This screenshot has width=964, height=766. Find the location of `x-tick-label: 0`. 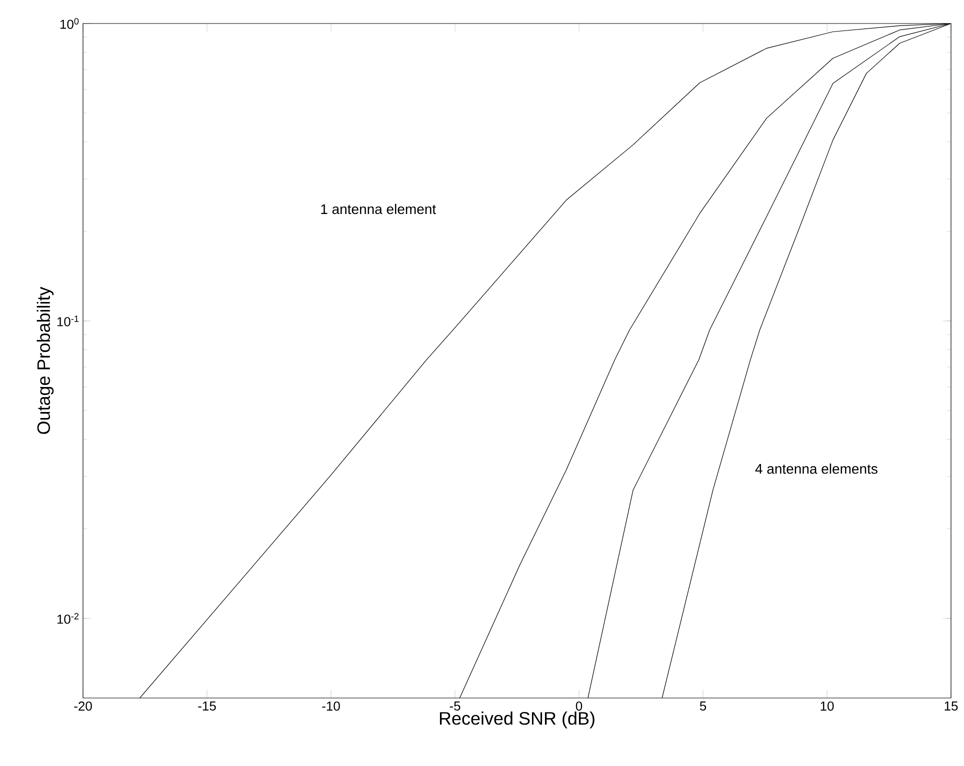

x-tick-label: 0 is located at coordinates (579, 706).